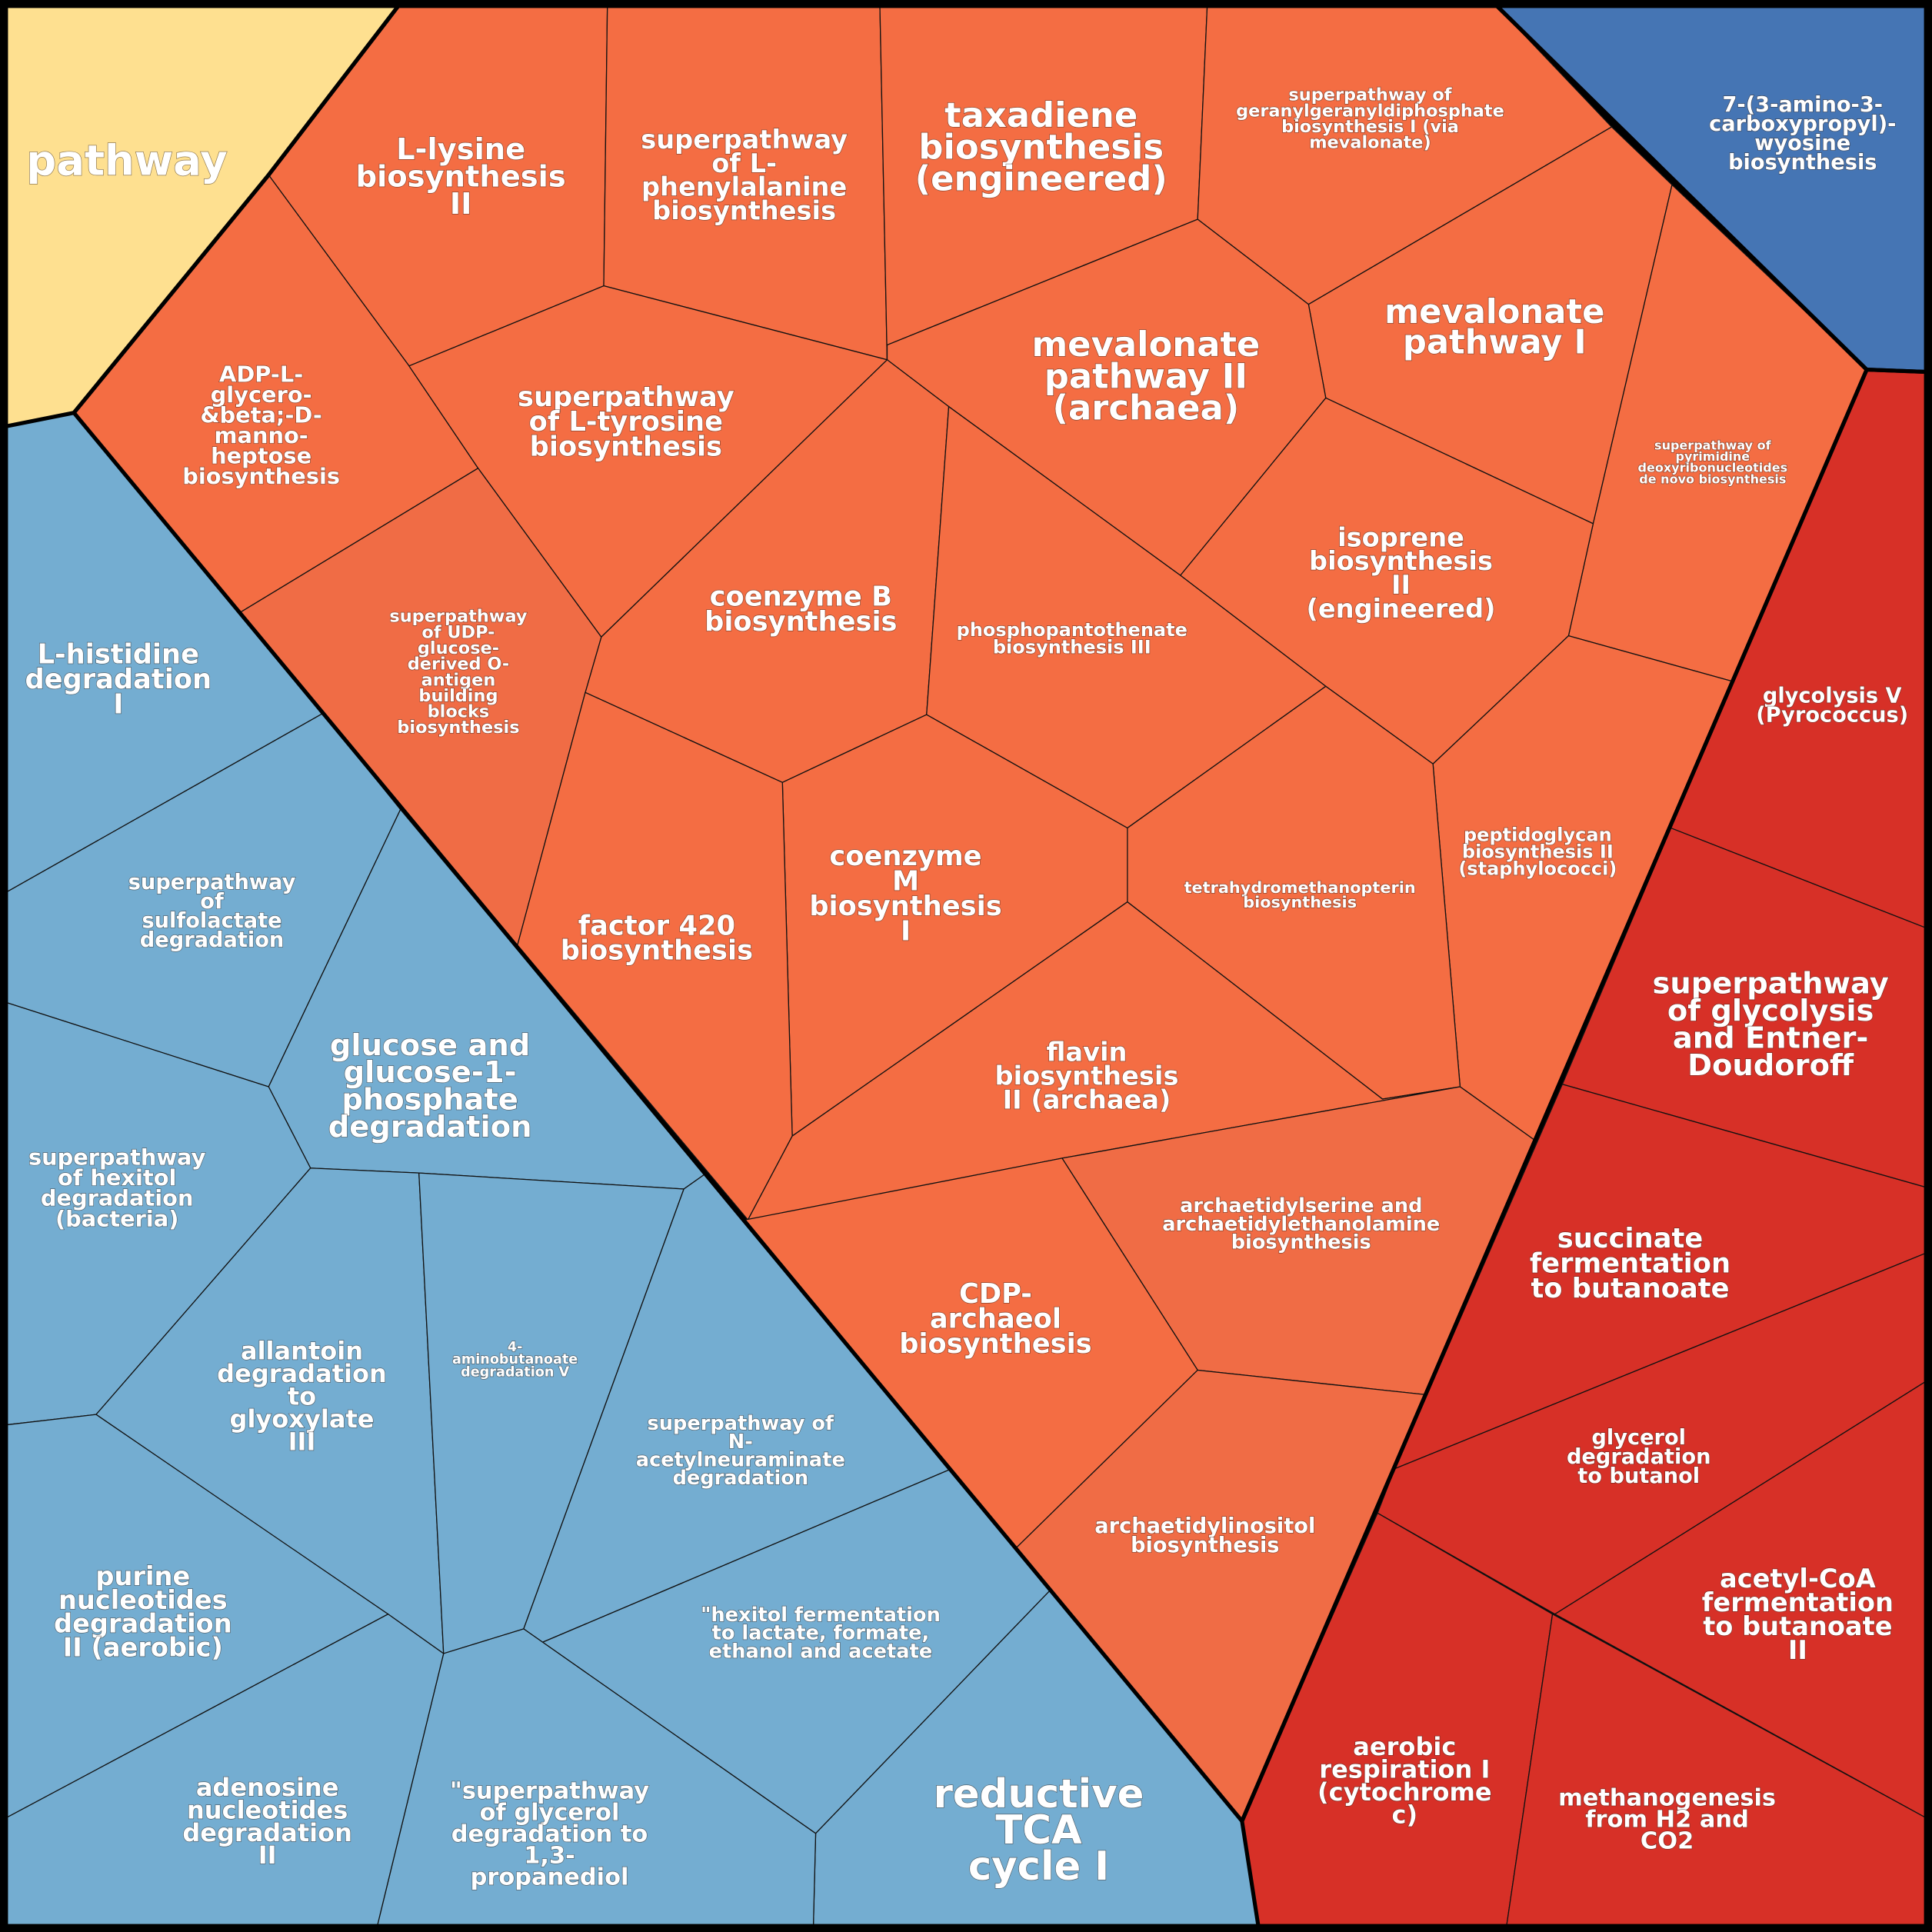 The width and height of the screenshot is (1932, 1932). Describe the element at coordinates (1072, 630) in the screenshot. I see `label-line: phosphopantothenate` at that location.